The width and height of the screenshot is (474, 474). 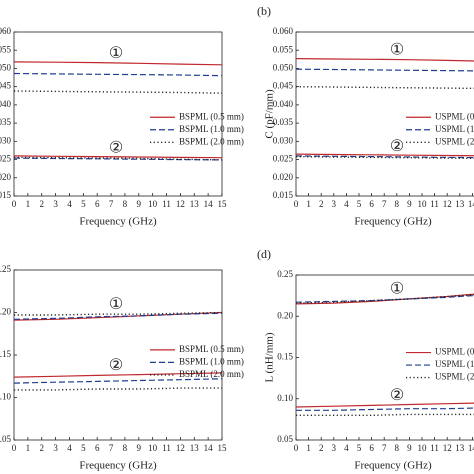 What do you see at coordinates (6, 397) in the screenshot?
I see `y-tick-label: 0.10` at bounding box center [6, 397].